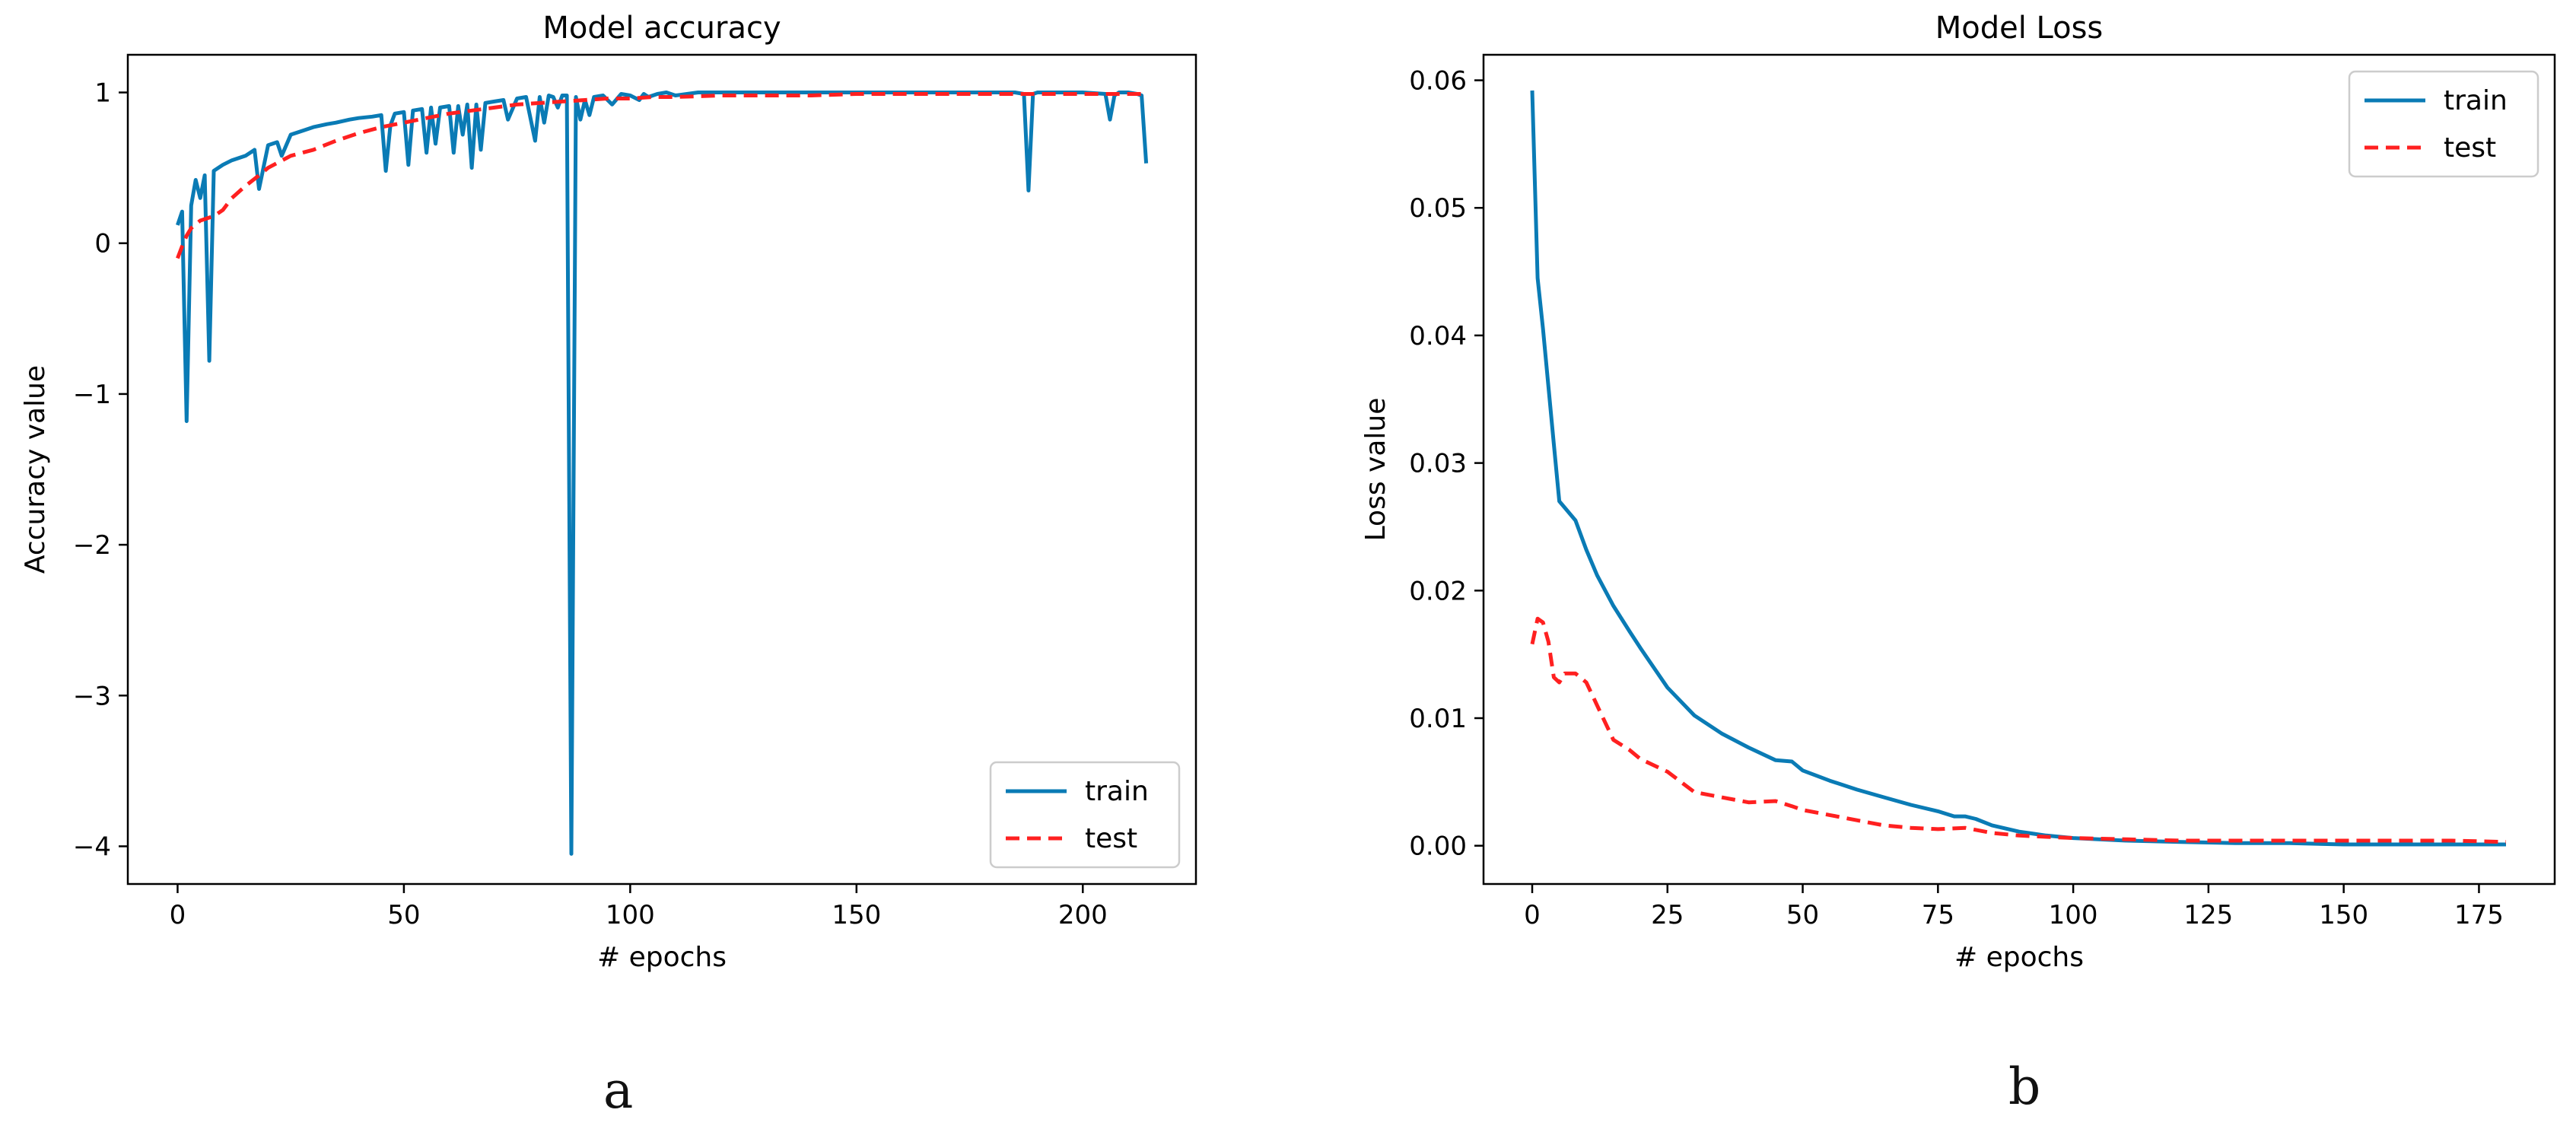  What do you see at coordinates (102, 93) in the screenshot?
I see `y-tick-label: 1` at bounding box center [102, 93].